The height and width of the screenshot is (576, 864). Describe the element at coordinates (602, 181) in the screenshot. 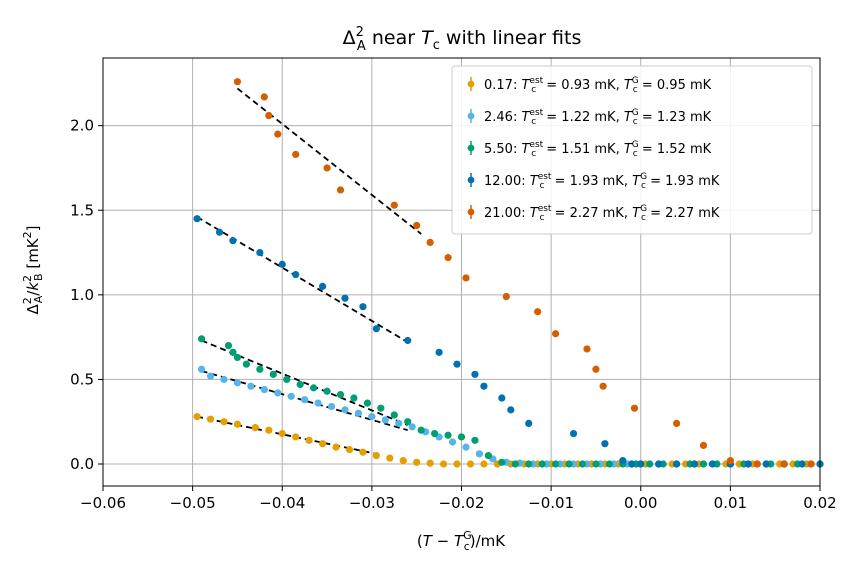

I see `legend-label: 12.00: Test c = 1.93 mK, TG c = 1.93 mK` at that location.